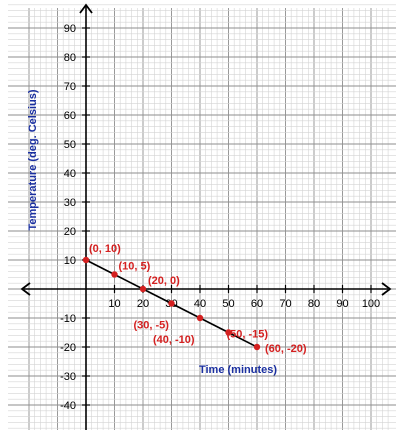 This screenshot has width=400, height=435. What do you see at coordinates (68, 319) in the screenshot?
I see `y-tick-label: -10` at bounding box center [68, 319].